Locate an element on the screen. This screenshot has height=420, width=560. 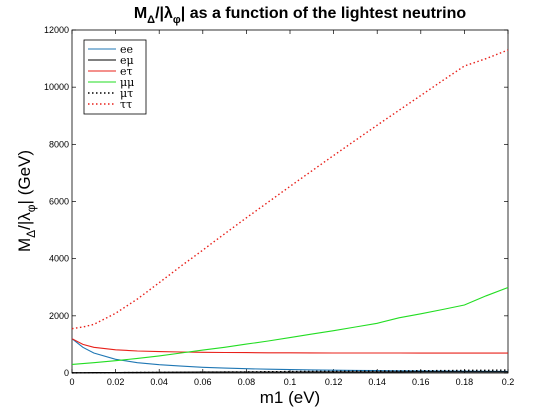
x-tick-label: 0.2 is located at coordinates (508, 382).